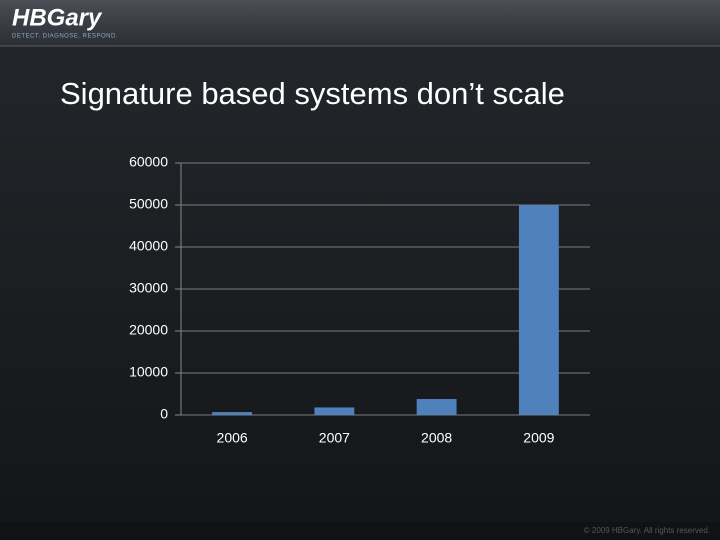 The image size is (720, 540). I want to click on y-tick-label: 60000, so click(148, 162).